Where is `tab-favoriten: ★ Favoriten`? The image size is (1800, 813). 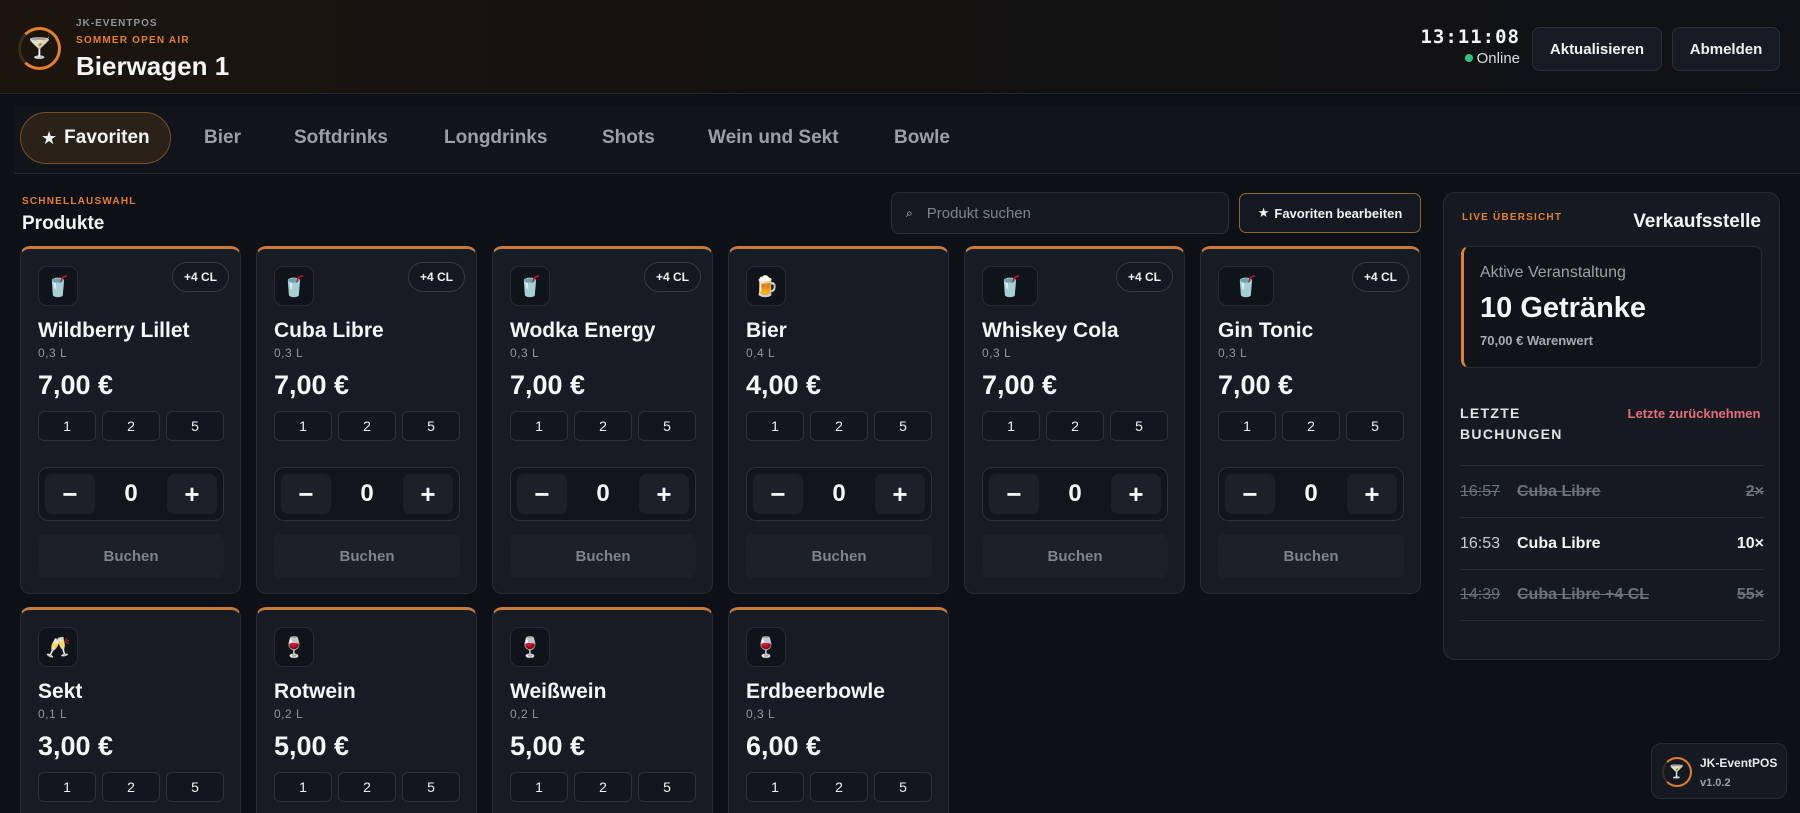
tab-favoriten: ★ Favoriten is located at coordinates (95, 138).